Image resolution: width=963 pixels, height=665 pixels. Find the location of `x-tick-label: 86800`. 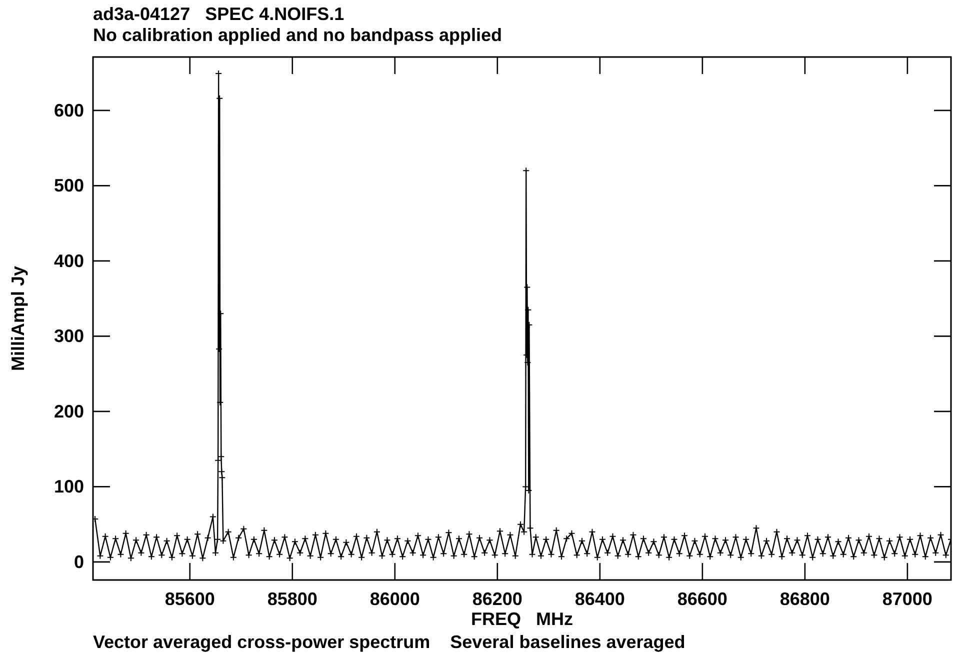

x-tick-label: 86800 is located at coordinates (805, 599).